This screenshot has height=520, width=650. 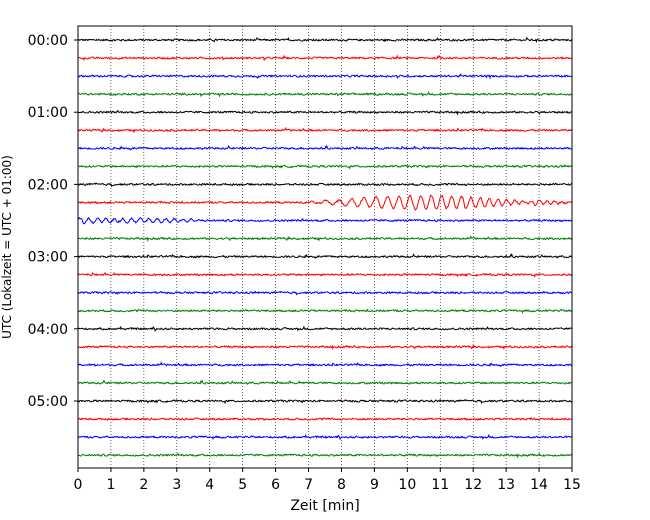 What do you see at coordinates (176, 485) in the screenshot?
I see `x-tick-label: 3` at bounding box center [176, 485].